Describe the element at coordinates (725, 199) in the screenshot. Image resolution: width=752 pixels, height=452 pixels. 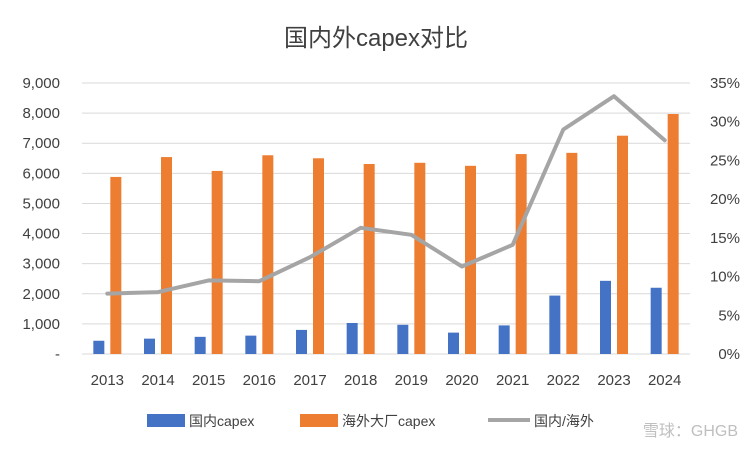
I see `y-right-tick-label: 20%` at that location.